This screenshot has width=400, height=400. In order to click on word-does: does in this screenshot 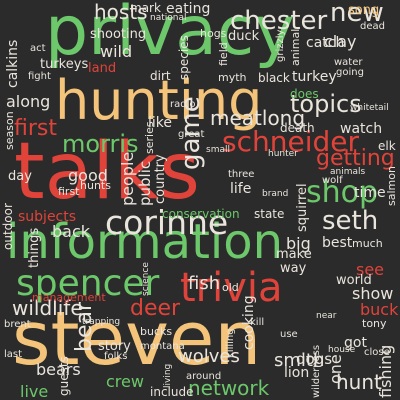, I will do `click(304, 94)`.